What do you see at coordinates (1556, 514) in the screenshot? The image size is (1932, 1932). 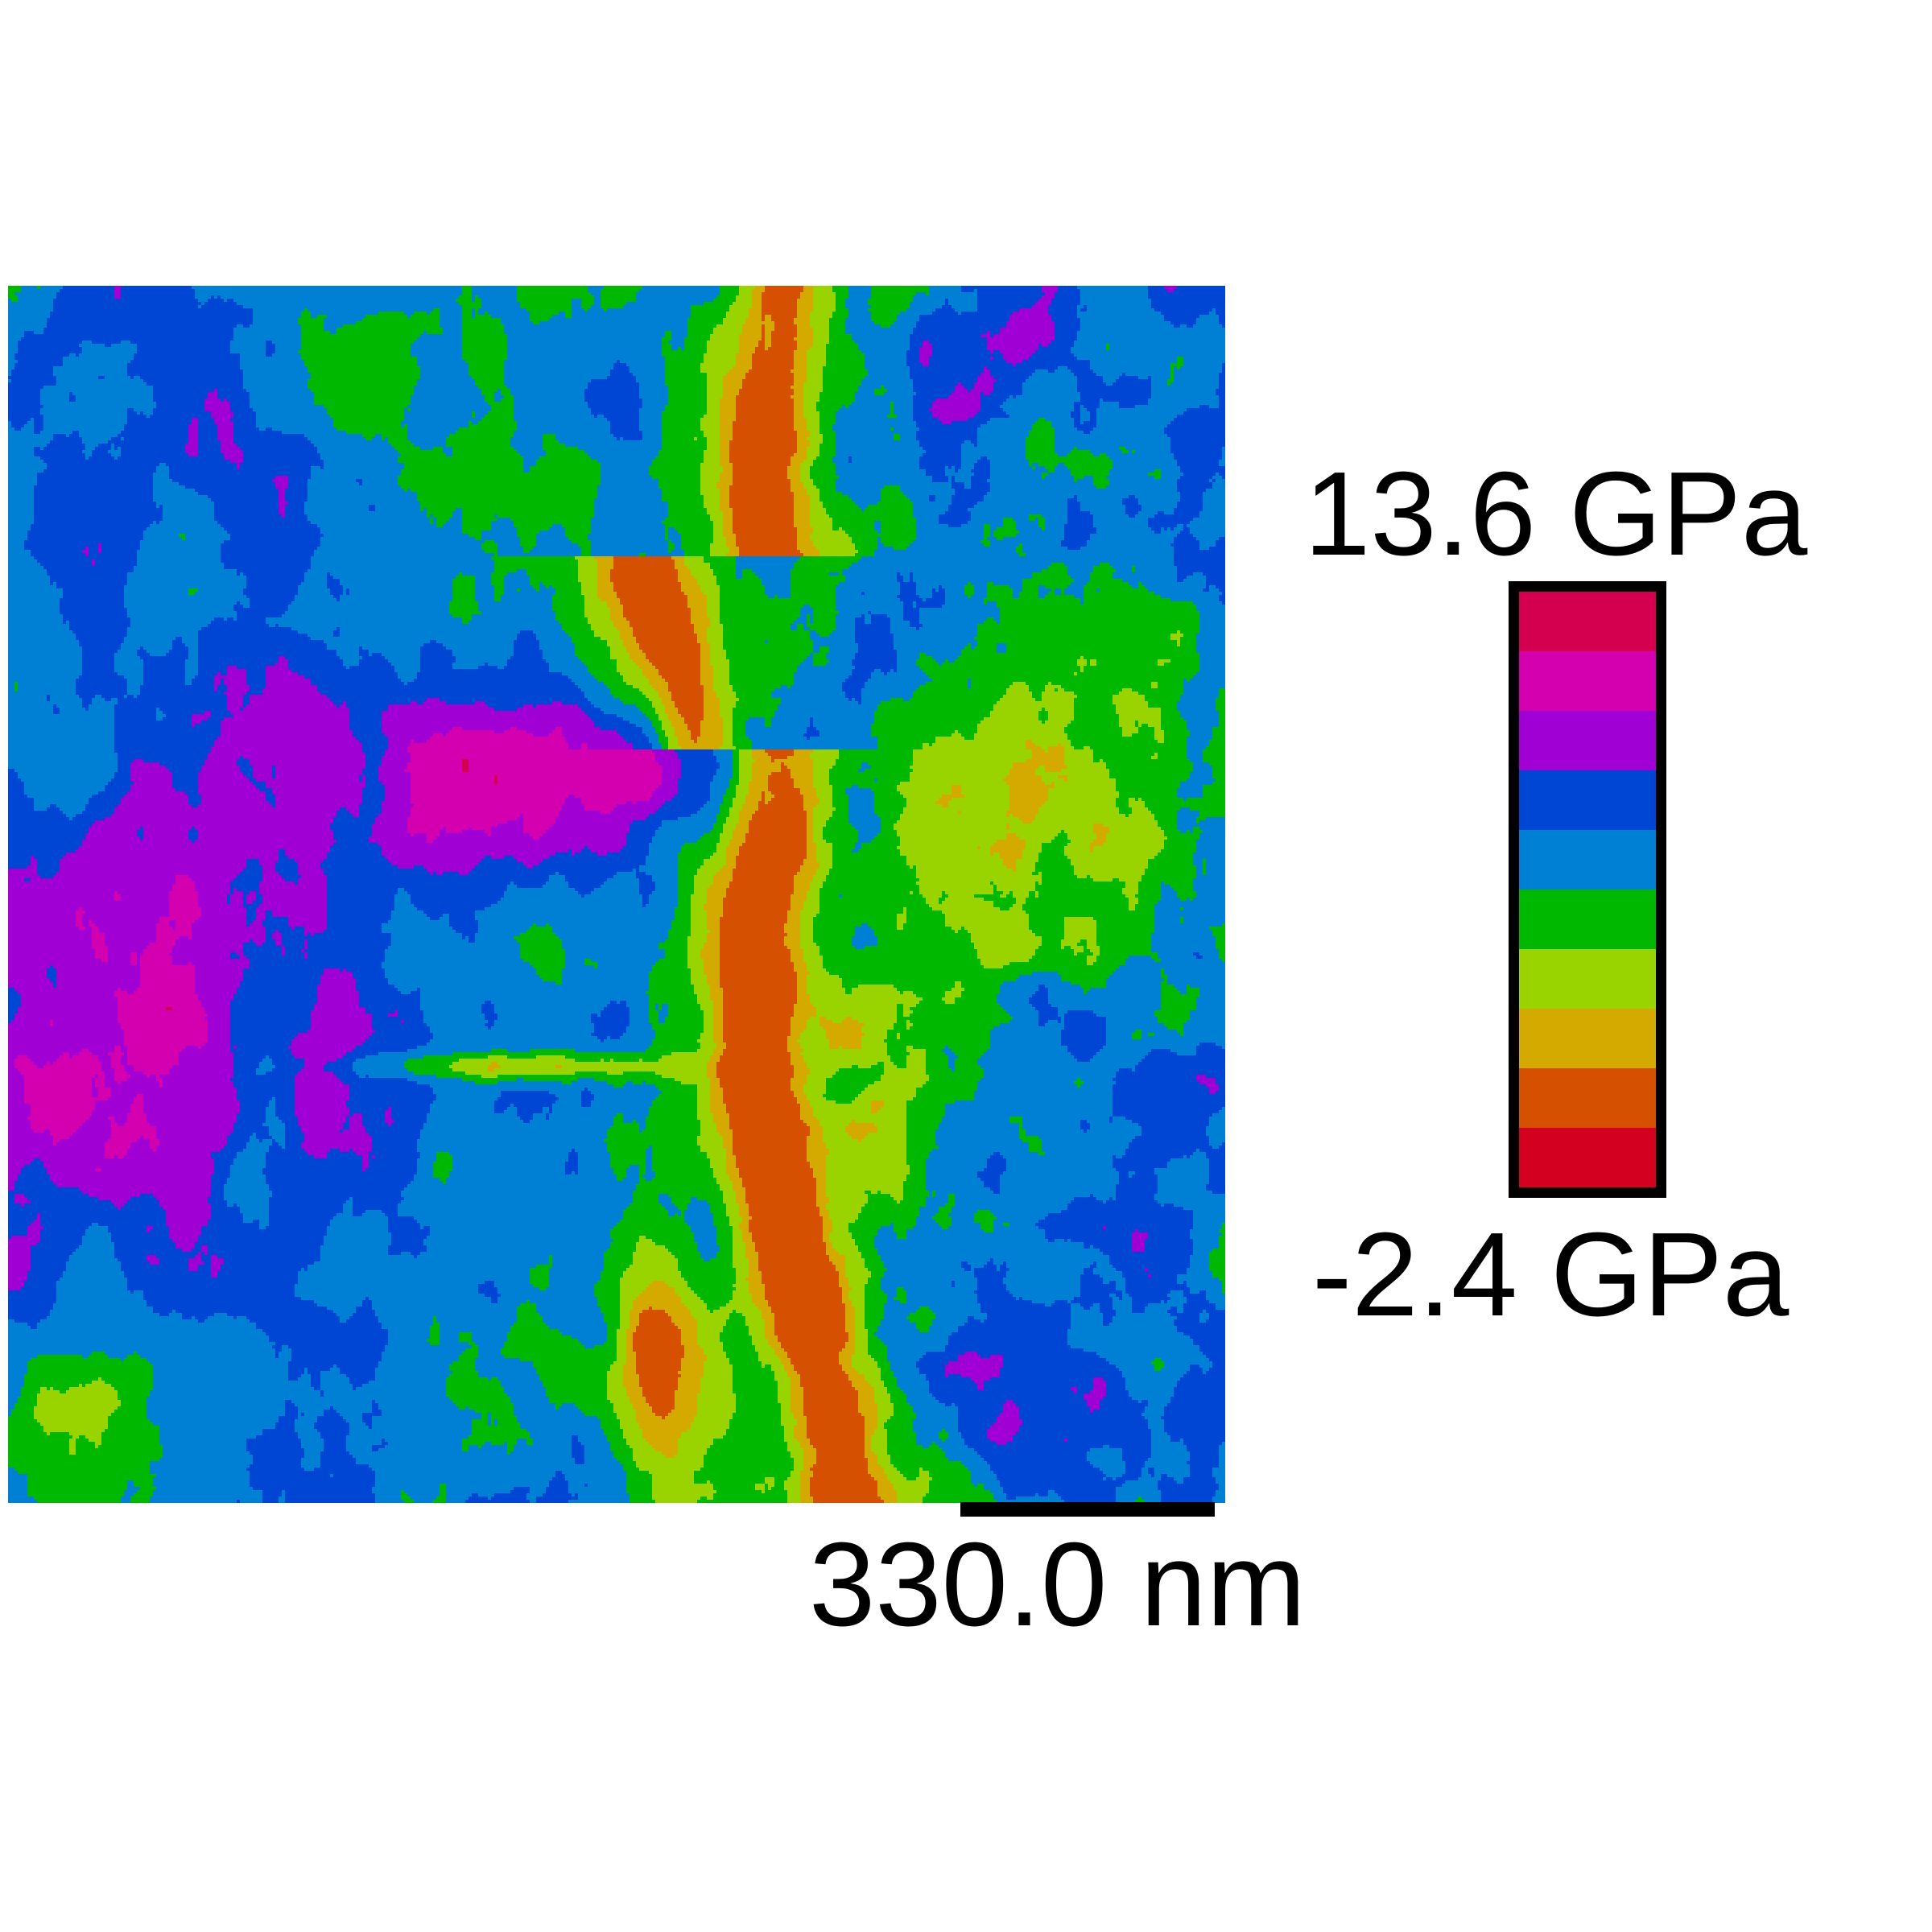 I see `colorbar-max-label: 13.6 GPa` at bounding box center [1556, 514].